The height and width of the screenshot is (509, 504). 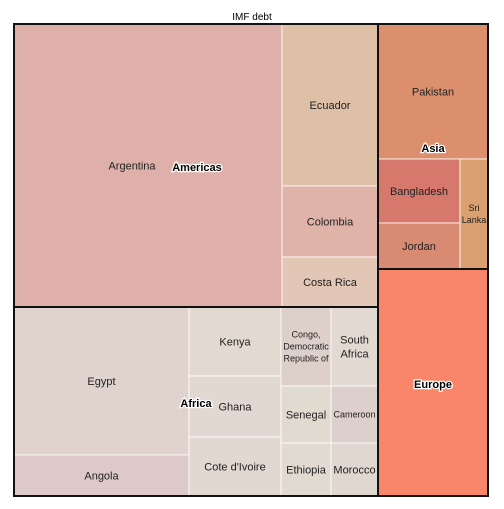 I want to click on tile-label-kenya: Kenya, so click(x=235, y=342).